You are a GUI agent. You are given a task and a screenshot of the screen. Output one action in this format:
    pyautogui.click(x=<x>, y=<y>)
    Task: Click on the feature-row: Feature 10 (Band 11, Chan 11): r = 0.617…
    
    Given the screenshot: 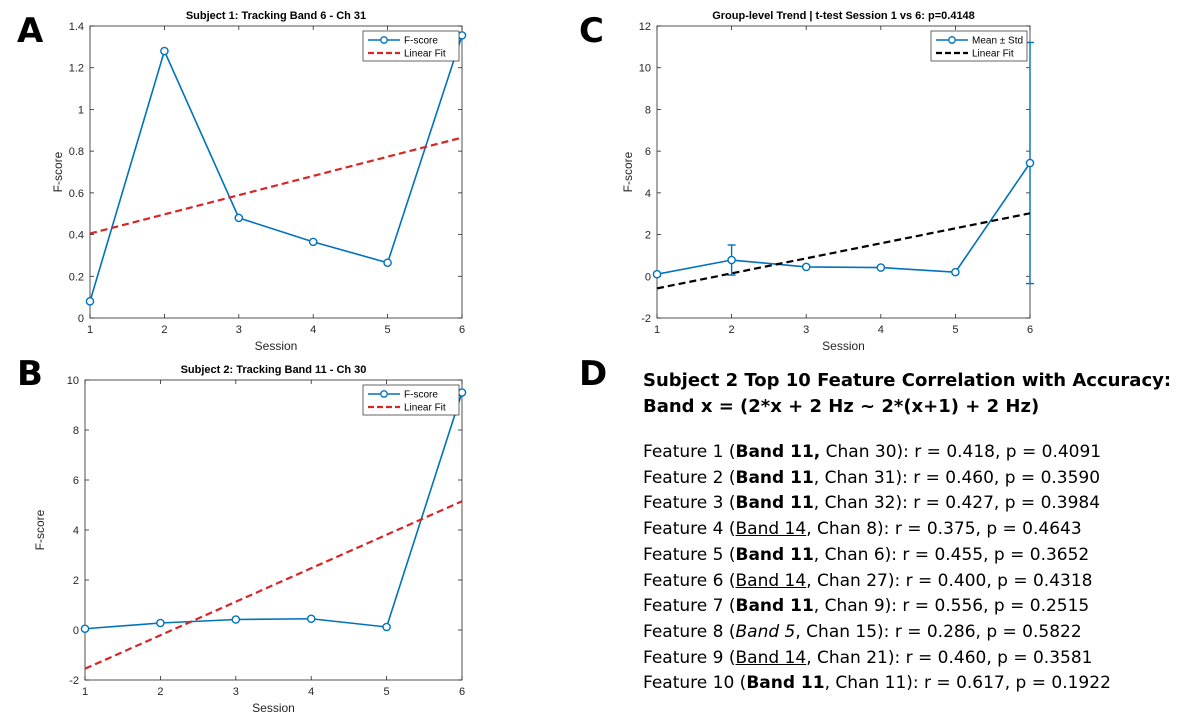 What is the action you would take?
    pyautogui.click(x=915, y=684)
    